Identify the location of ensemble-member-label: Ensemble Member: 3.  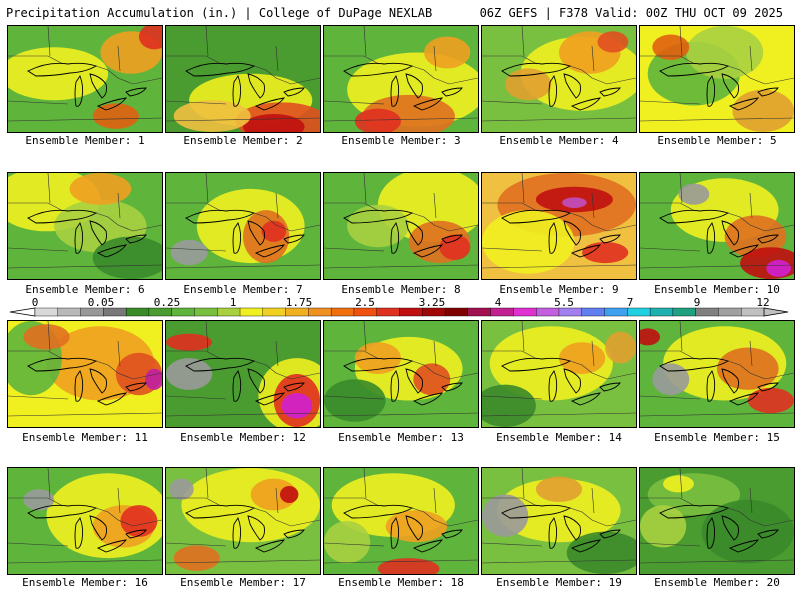
(401, 140).